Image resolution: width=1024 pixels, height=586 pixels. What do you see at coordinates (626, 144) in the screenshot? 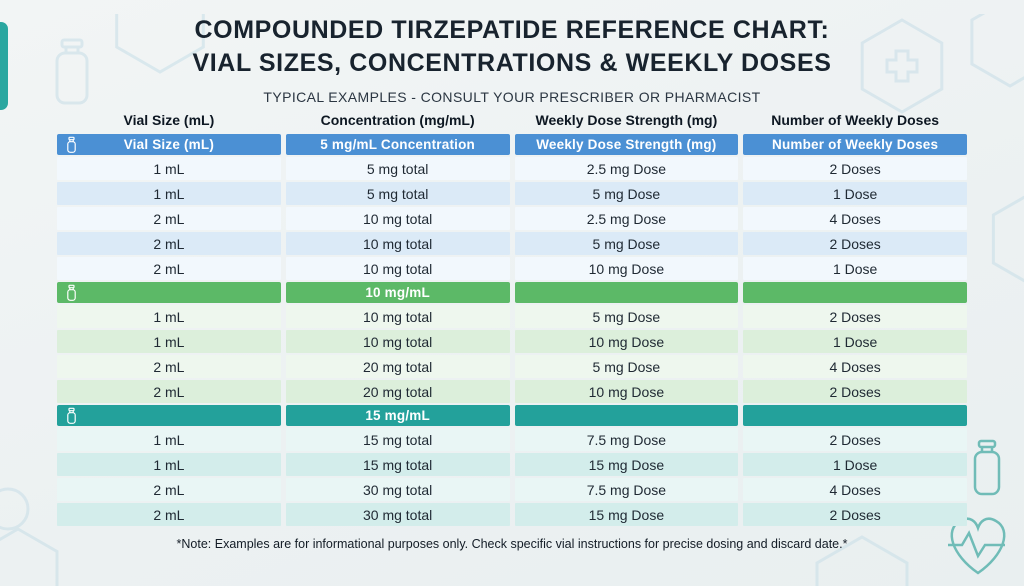
I see `section-header-cell: Weekly Dose Strength (mg)` at bounding box center [626, 144].